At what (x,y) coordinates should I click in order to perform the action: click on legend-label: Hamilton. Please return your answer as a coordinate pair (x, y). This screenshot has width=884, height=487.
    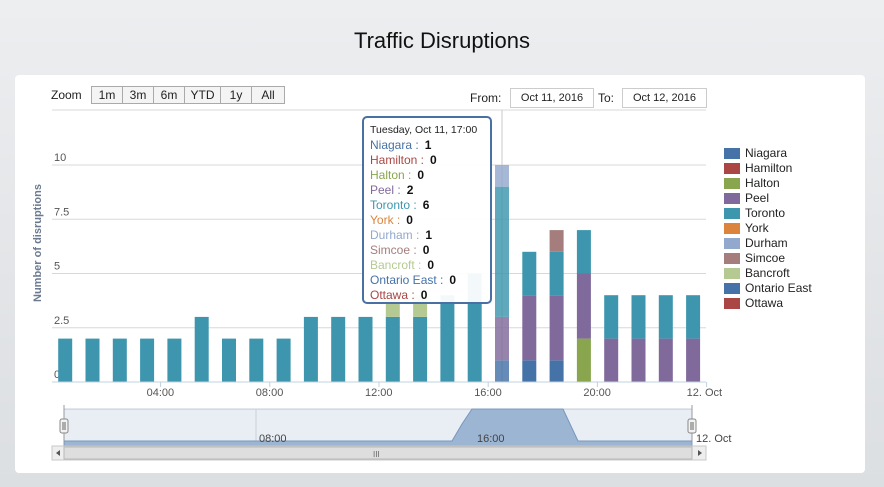
    Looking at the image, I should click on (769, 168).